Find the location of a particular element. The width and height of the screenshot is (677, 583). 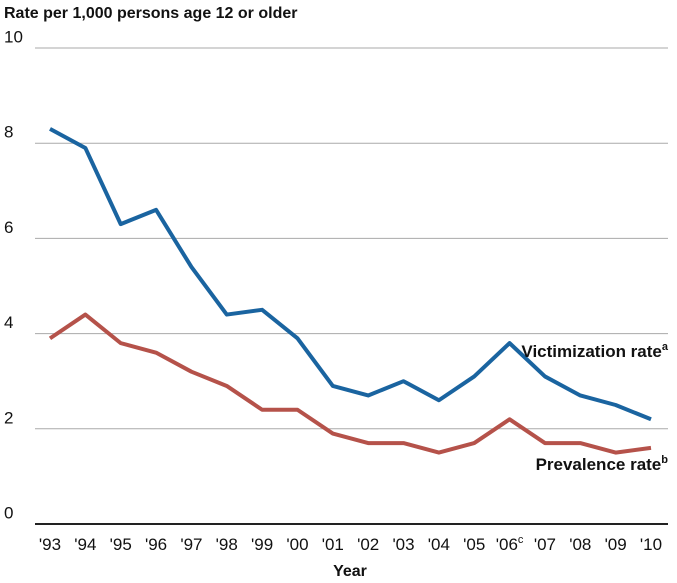

x-tick-text: '99 is located at coordinates (262, 544).